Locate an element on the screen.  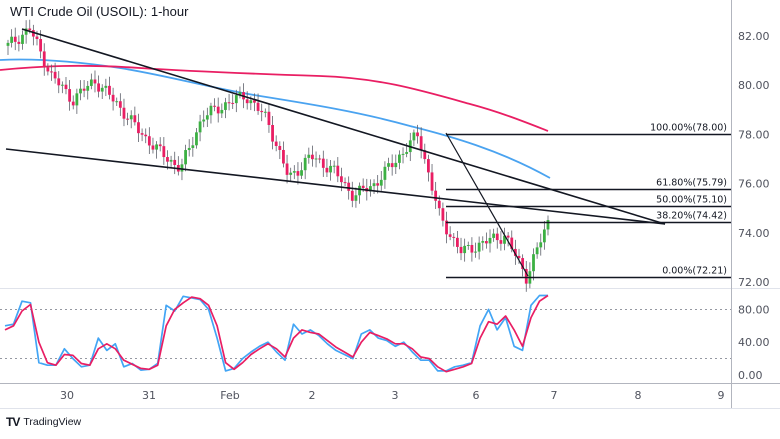
fib-level-label: 38.20%(74.42) is located at coordinates (691, 216).